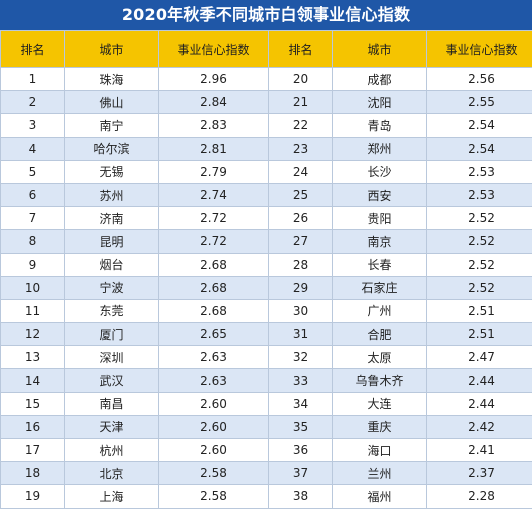  Describe the element at coordinates (214, 148) in the screenshot. I see `index-cell: 2.81` at that location.